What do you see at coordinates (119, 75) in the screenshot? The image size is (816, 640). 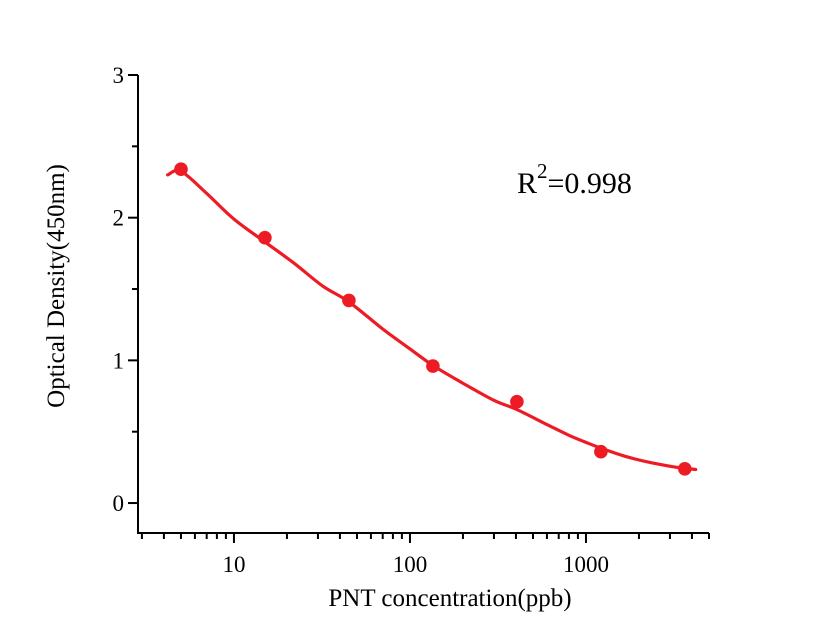 I see `y-tick-label: 3` at bounding box center [119, 75].